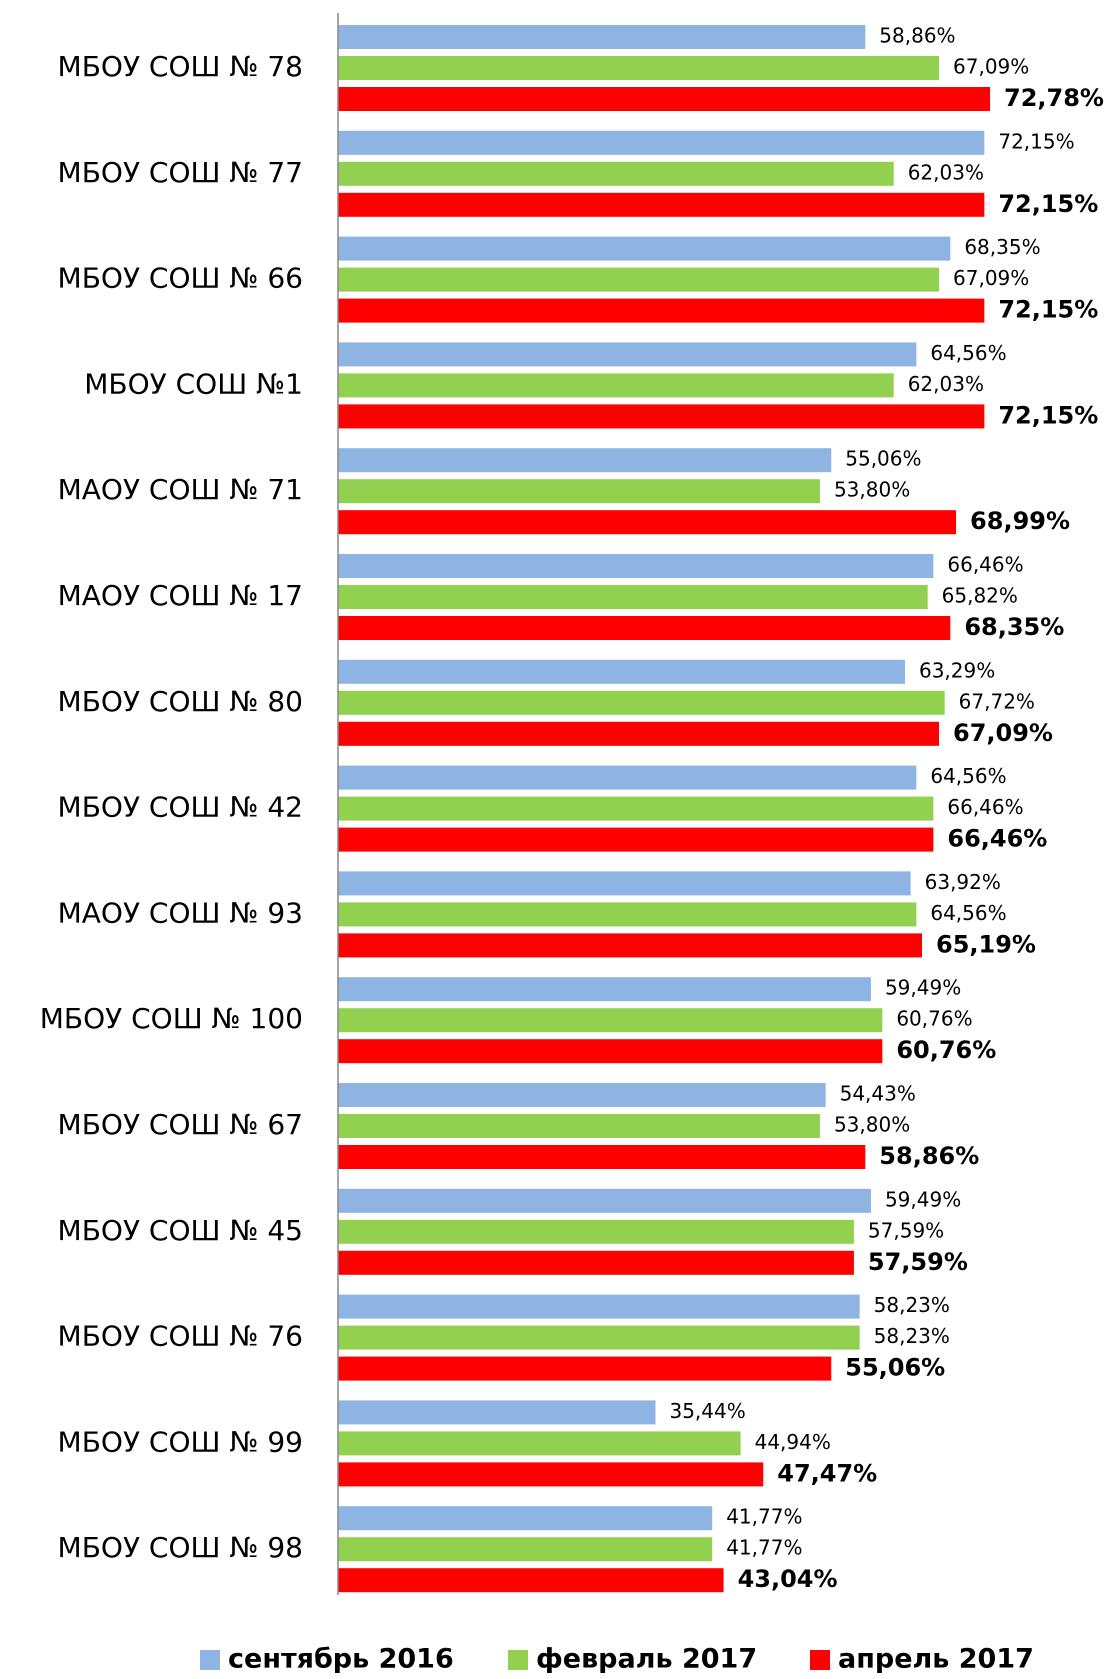 This screenshot has width=1113, height=1679. I want to click on category-label: МБОУ СОШ № 99, so click(180, 1441).